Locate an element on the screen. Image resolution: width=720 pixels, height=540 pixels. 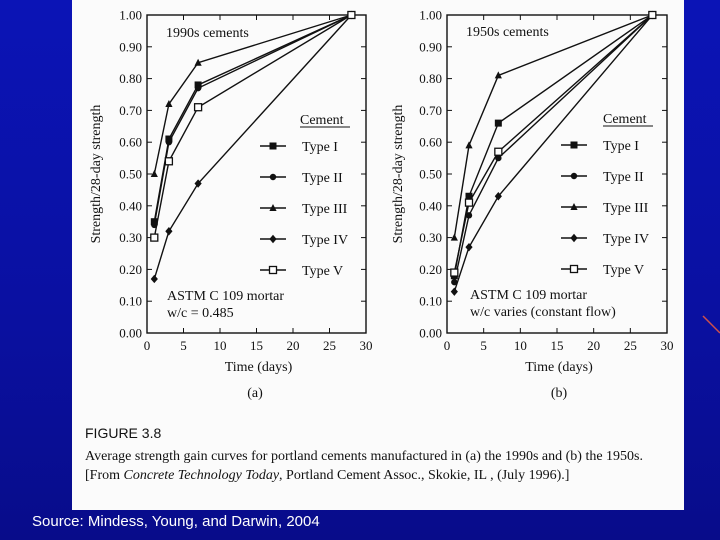
legend: Cement Type I Type II Type III Type IV Type V is located at coordinates (305, 196).